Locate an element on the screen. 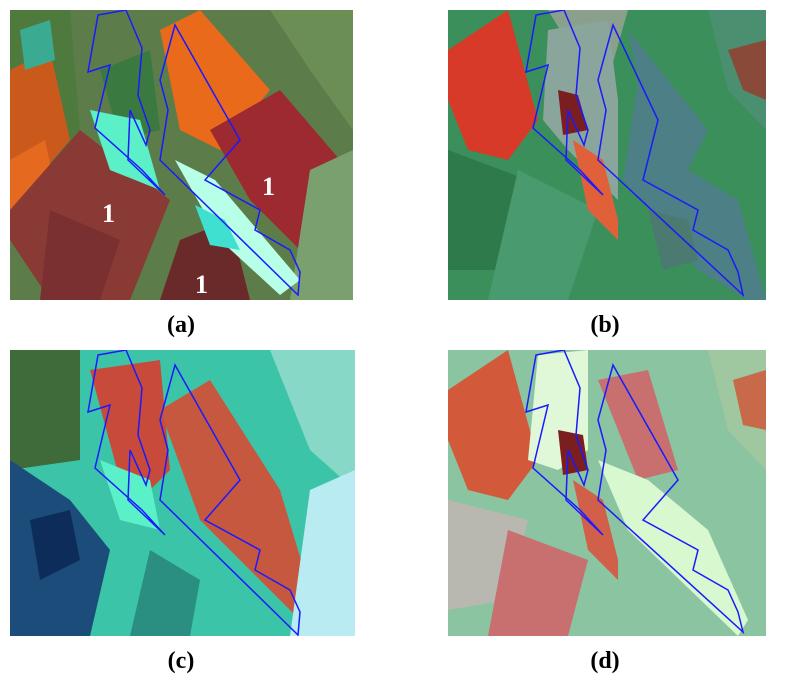 Image resolution: width=785 pixels, height=676 pixels. caption-a: (a) is located at coordinates (181, 325).